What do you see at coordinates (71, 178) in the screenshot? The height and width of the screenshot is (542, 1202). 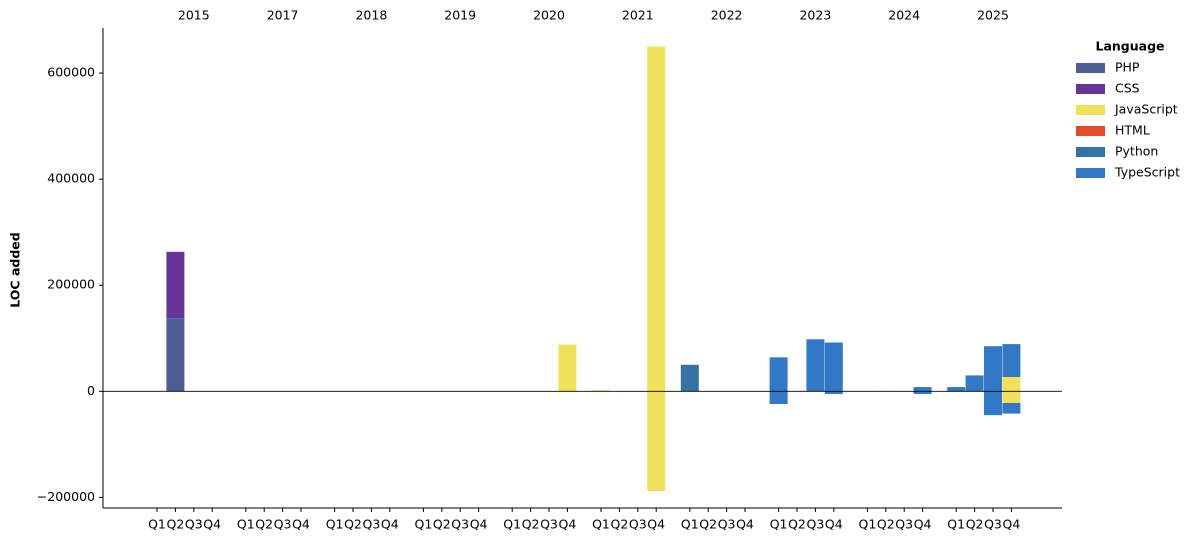 I see `y-tick-label: 400000` at bounding box center [71, 178].